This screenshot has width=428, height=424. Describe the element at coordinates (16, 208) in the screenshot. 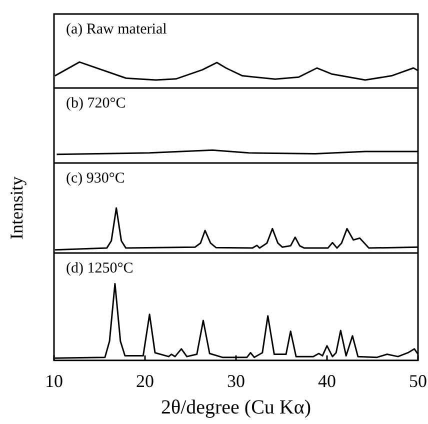

I see `y-axis-title: Intensity` at that location.